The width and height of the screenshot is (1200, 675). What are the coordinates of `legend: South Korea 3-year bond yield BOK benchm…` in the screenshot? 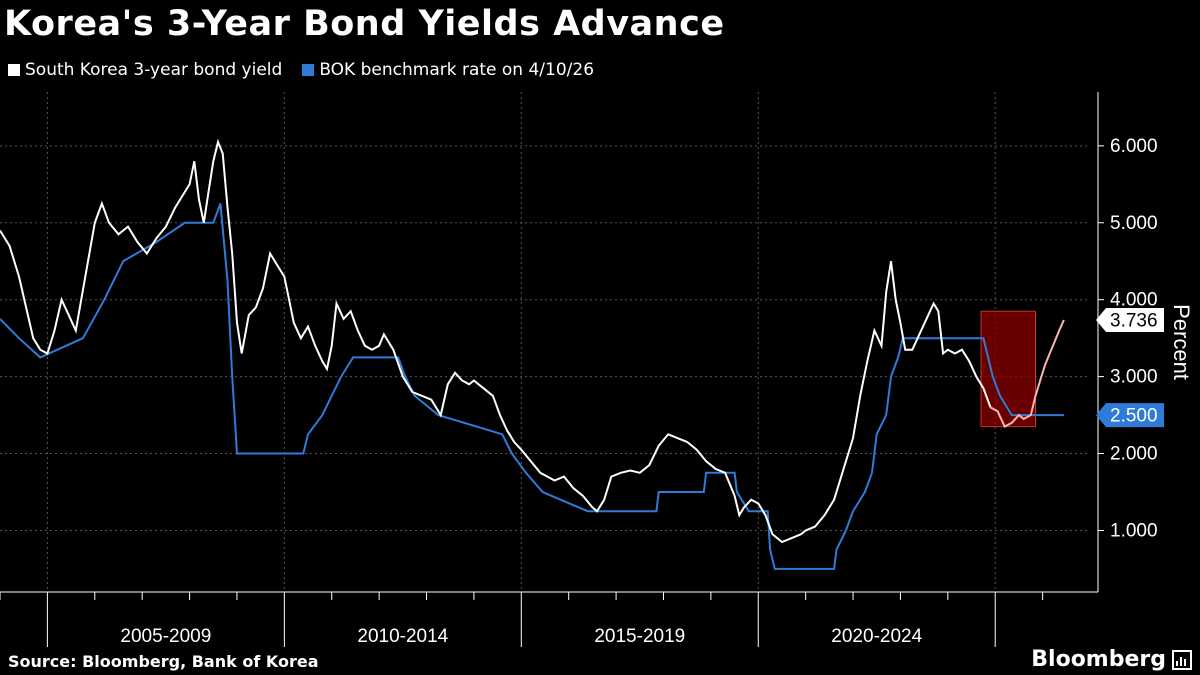 It's located at (311, 70).